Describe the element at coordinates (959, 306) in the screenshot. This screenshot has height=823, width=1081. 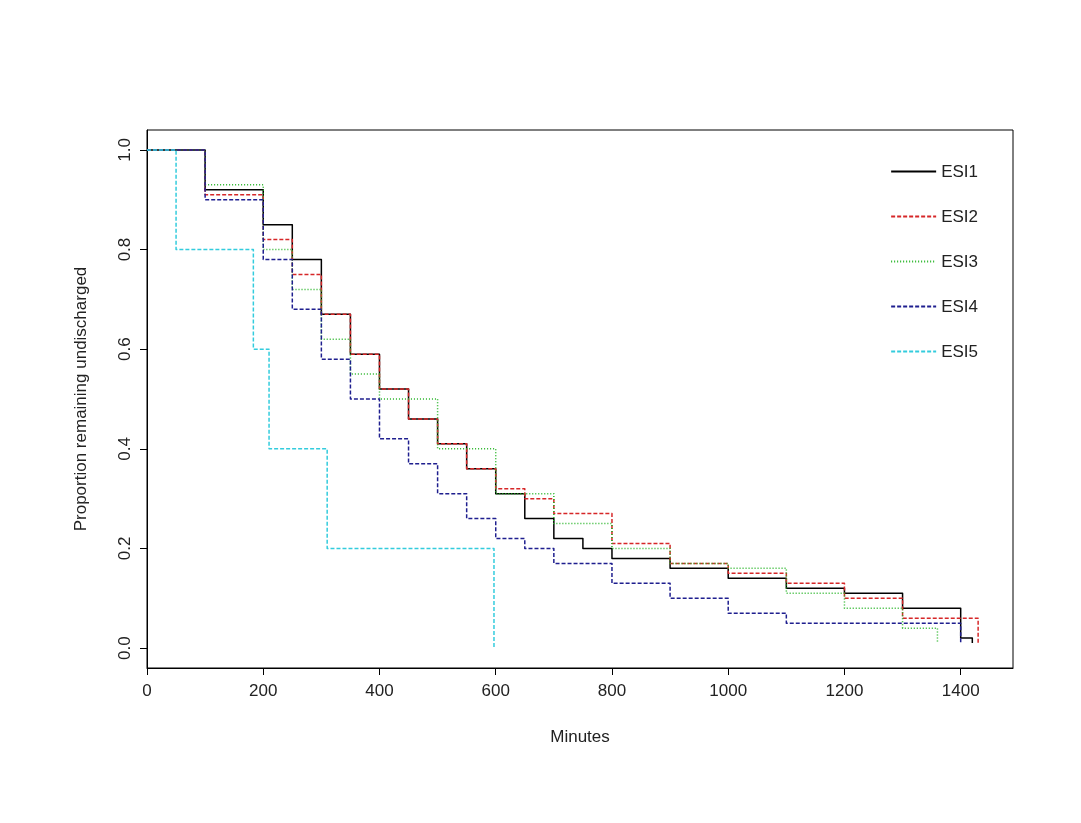
I see `legend-label: ESI4` at that location.